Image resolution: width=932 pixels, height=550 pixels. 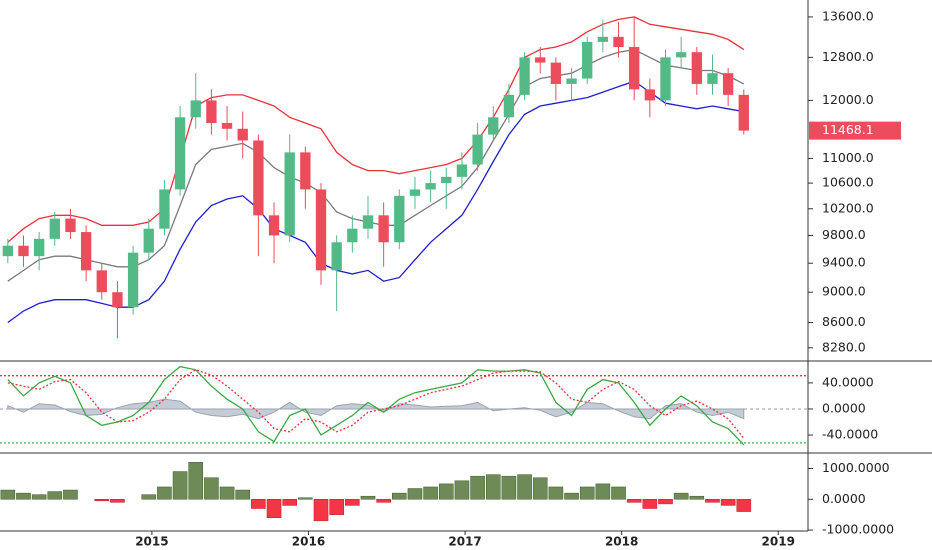 I want to click on y-tick-label: -1000.0000, so click(x=858, y=529).